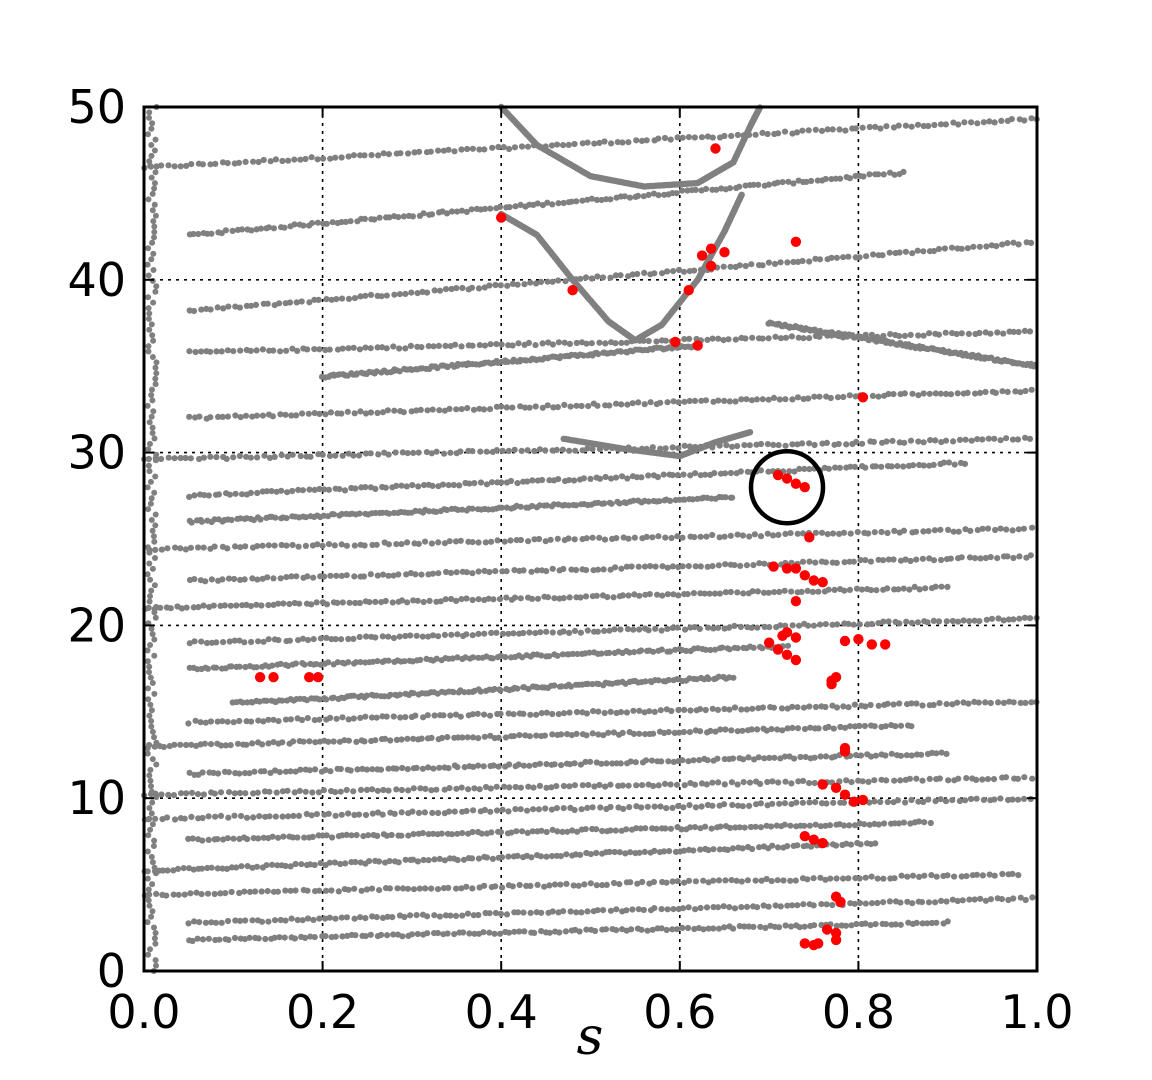 Image resolution: width=1152 pixels, height=1080 pixels. What do you see at coordinates (143, 1012) in the screenshot?
I see `x-tick-label: 0.0` at bounding box center [143, 1012].